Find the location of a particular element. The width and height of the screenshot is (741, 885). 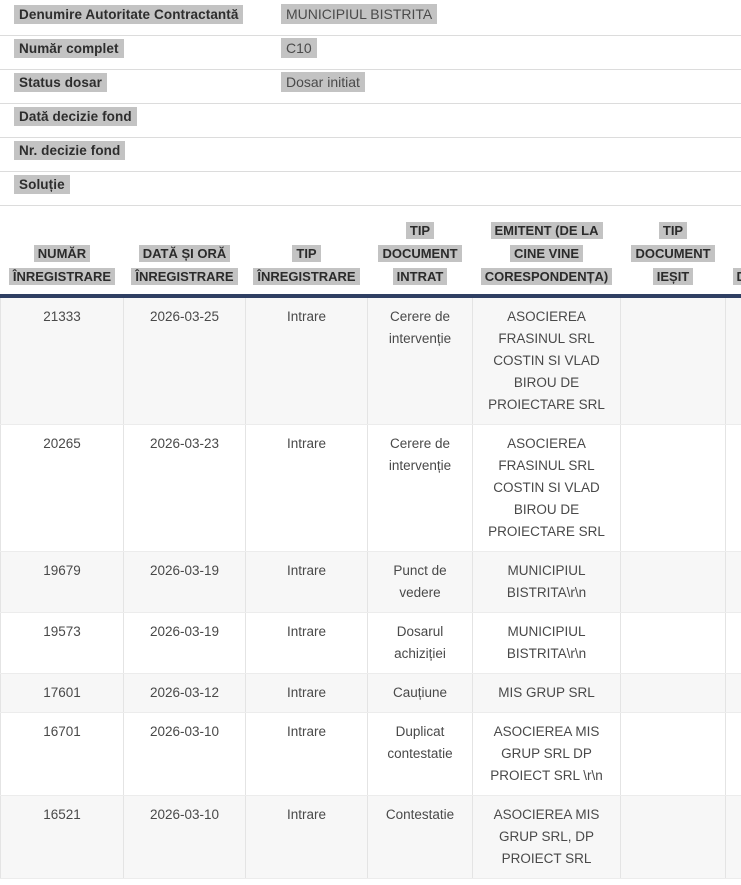

cell-numar-inregistrare: 16521 is located at coordinates (62, 837).